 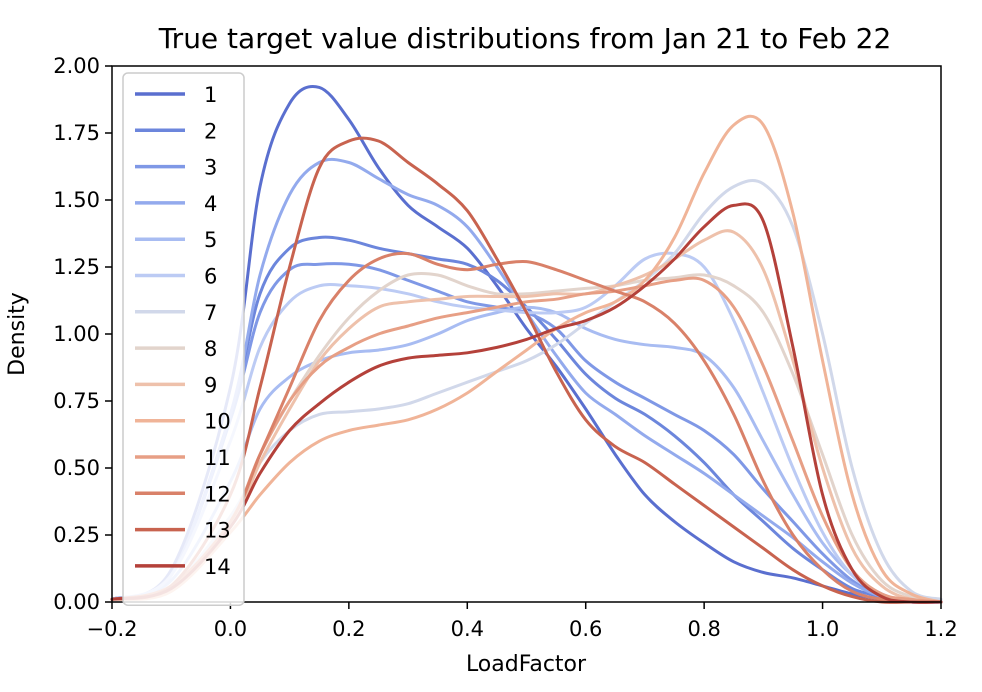 I want to click on legend-label-2: 2, so click(x=210, y=131).